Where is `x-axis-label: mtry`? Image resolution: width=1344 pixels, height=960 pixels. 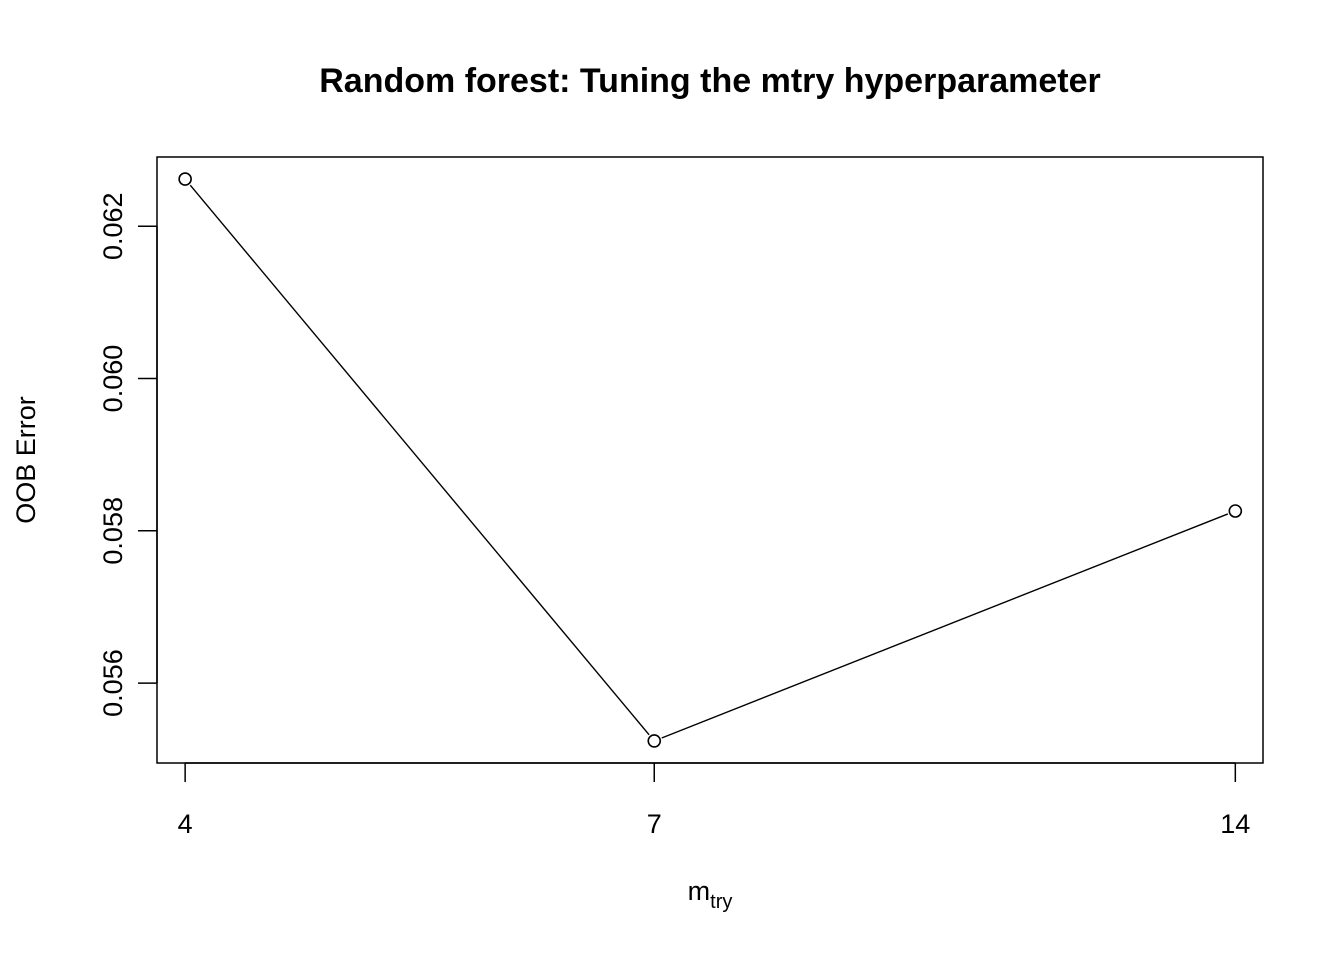
x-axis-label: mtry is located at coordinates (710, 894).